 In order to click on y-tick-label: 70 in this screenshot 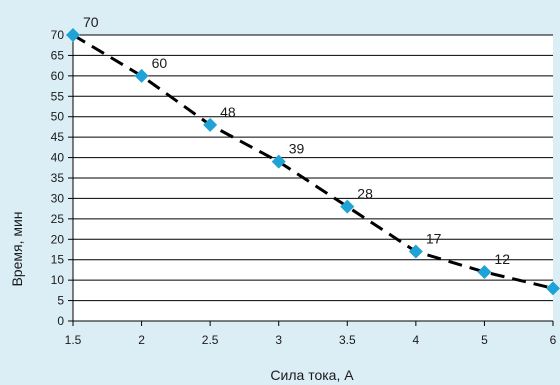, I will do `click(58, 35)`.